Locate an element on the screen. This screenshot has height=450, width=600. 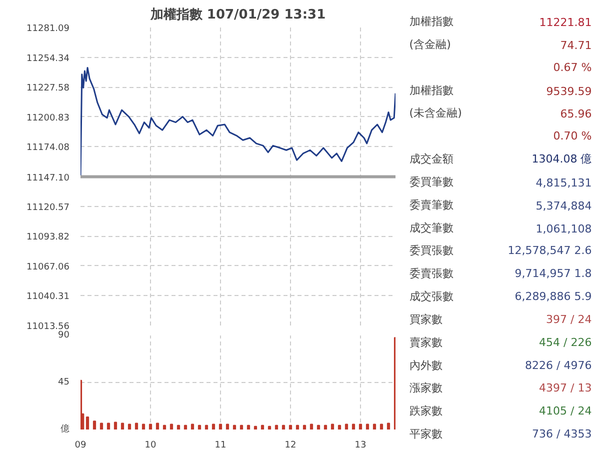
y-tick-label: 11227.58 is located at coordinates (48, 89).